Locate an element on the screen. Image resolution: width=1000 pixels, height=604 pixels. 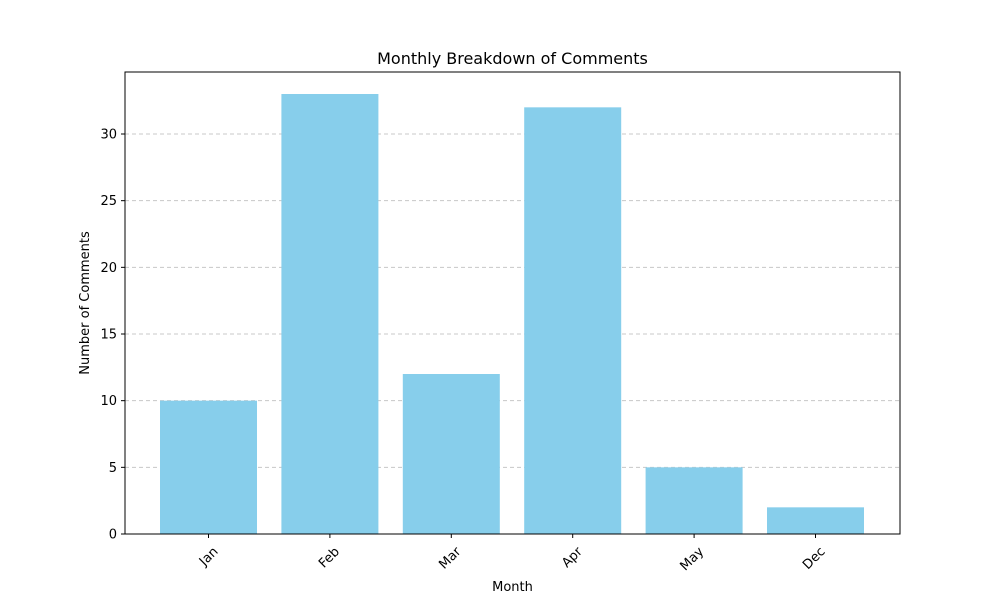
y-tick-label-5: 5 is located at coordinates (113, 468).